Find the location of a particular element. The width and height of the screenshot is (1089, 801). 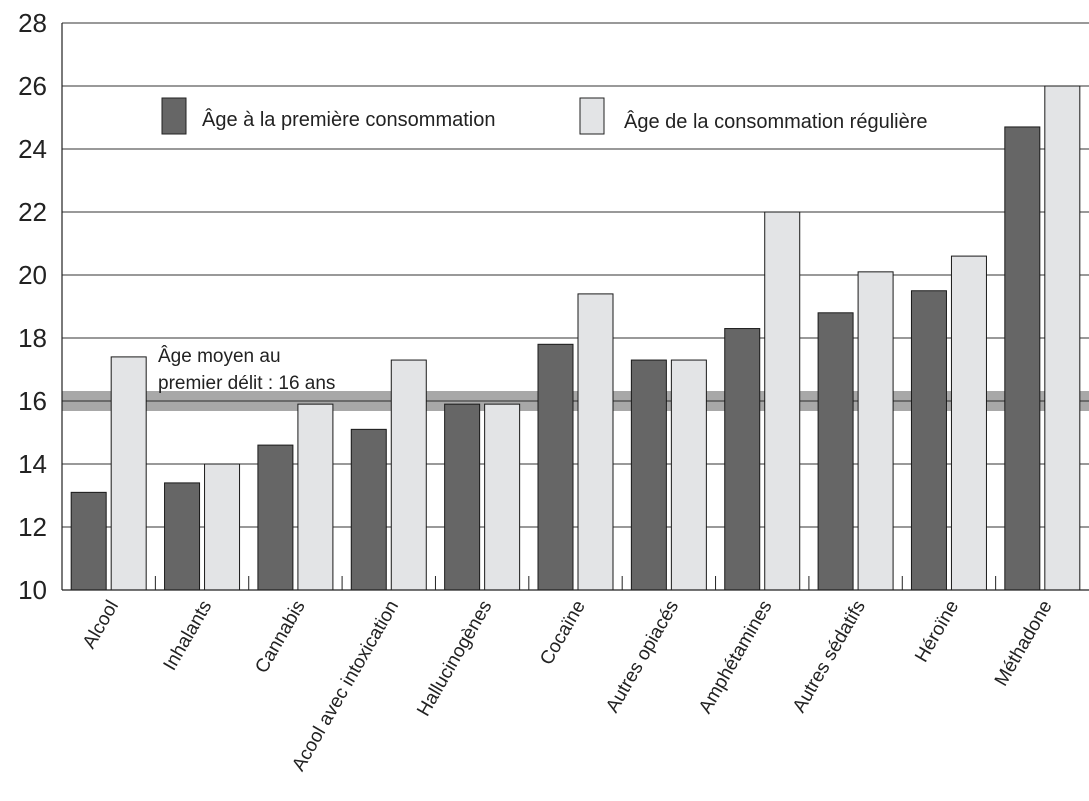

legend-label-first-use: Âge à la première consommation is located at coordinates (348, 119).